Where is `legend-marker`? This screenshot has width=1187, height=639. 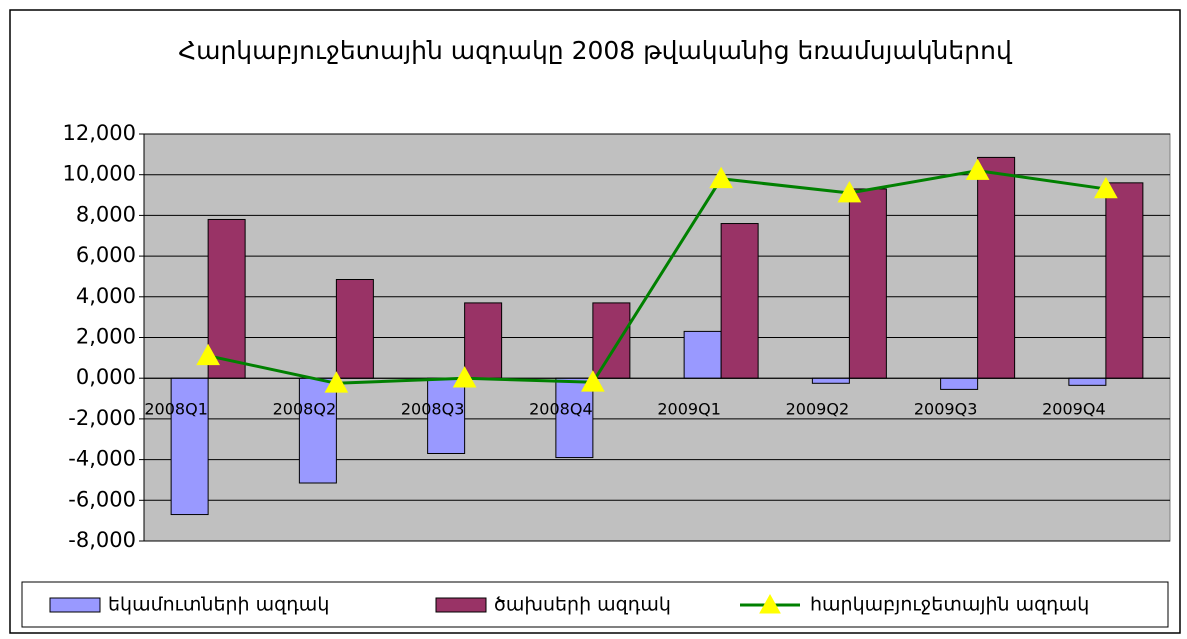 legend-marker is located at coordinates (770, 603).